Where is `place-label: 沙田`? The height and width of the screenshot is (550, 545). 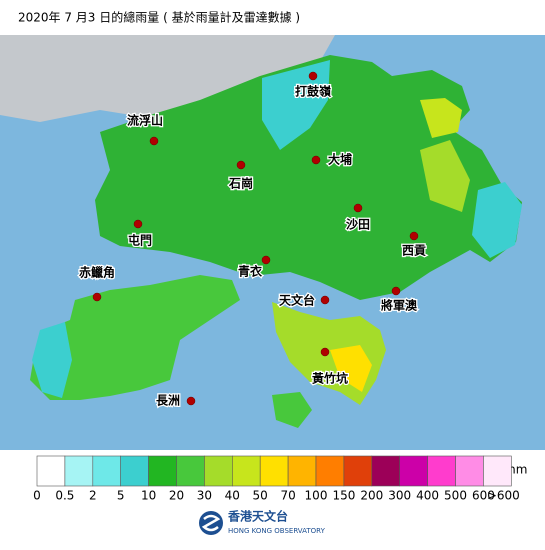
place-label: 沙田 is located at coordinates (358, 225).